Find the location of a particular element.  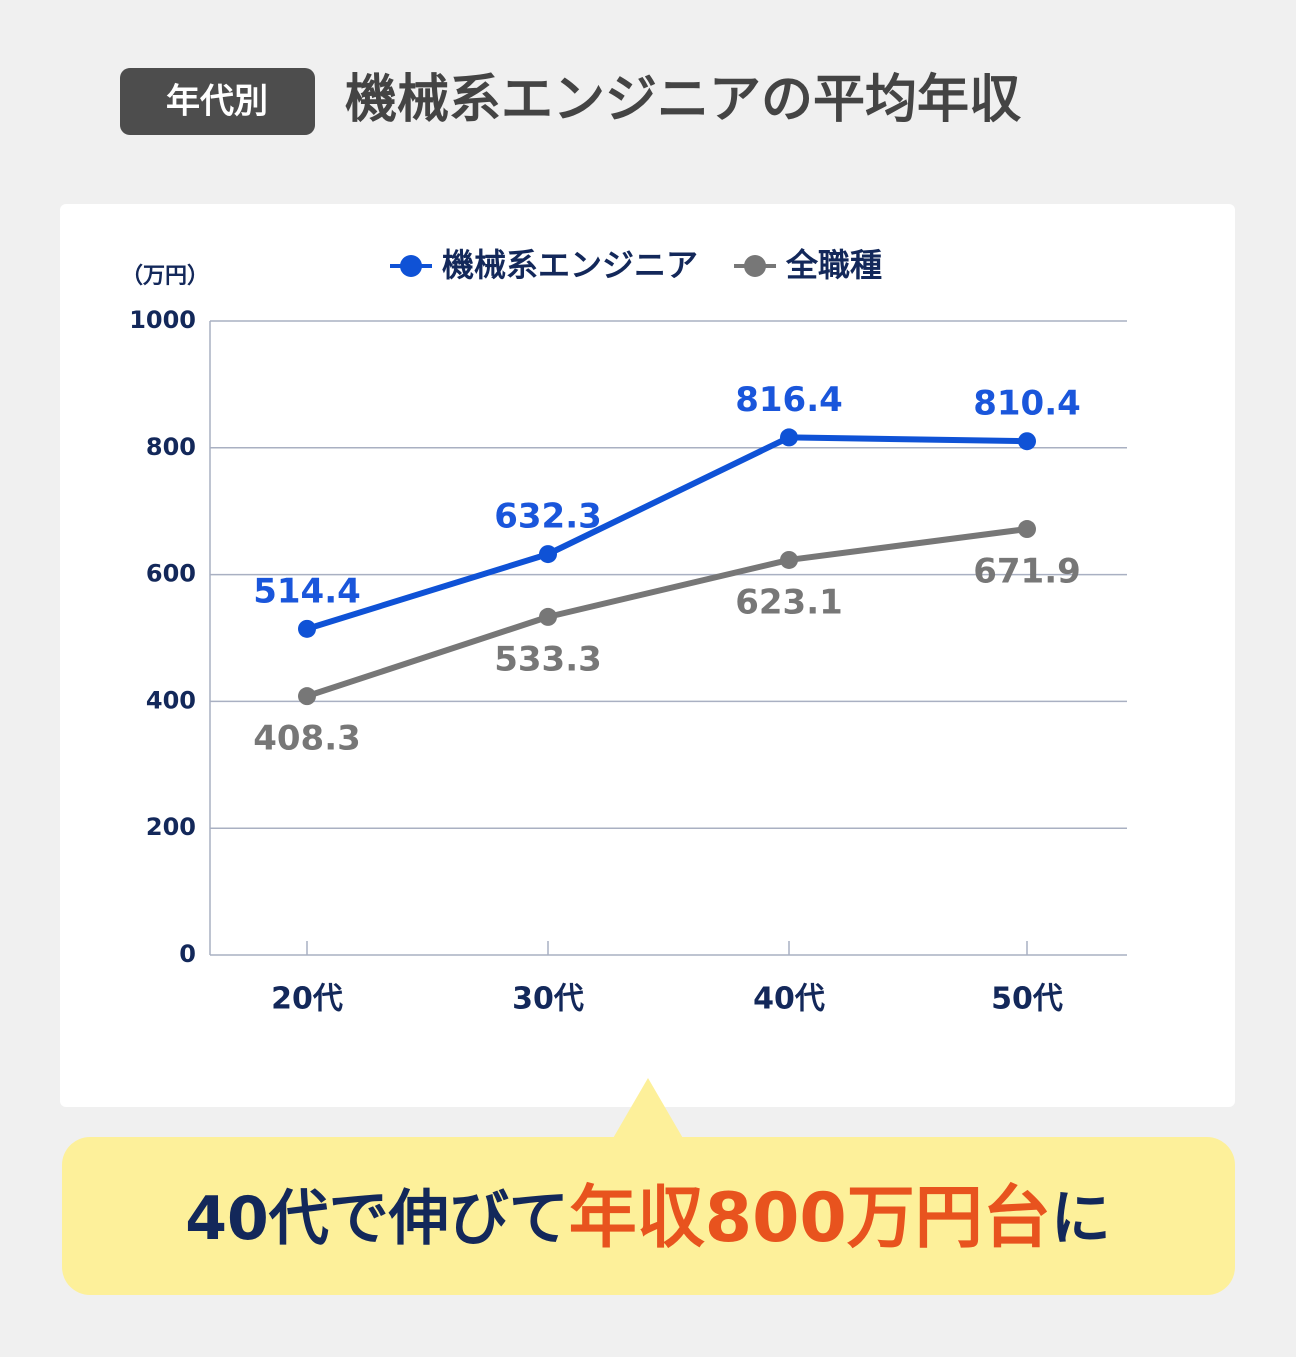

data-label: 816.4 is located at coordinates (789, 400).